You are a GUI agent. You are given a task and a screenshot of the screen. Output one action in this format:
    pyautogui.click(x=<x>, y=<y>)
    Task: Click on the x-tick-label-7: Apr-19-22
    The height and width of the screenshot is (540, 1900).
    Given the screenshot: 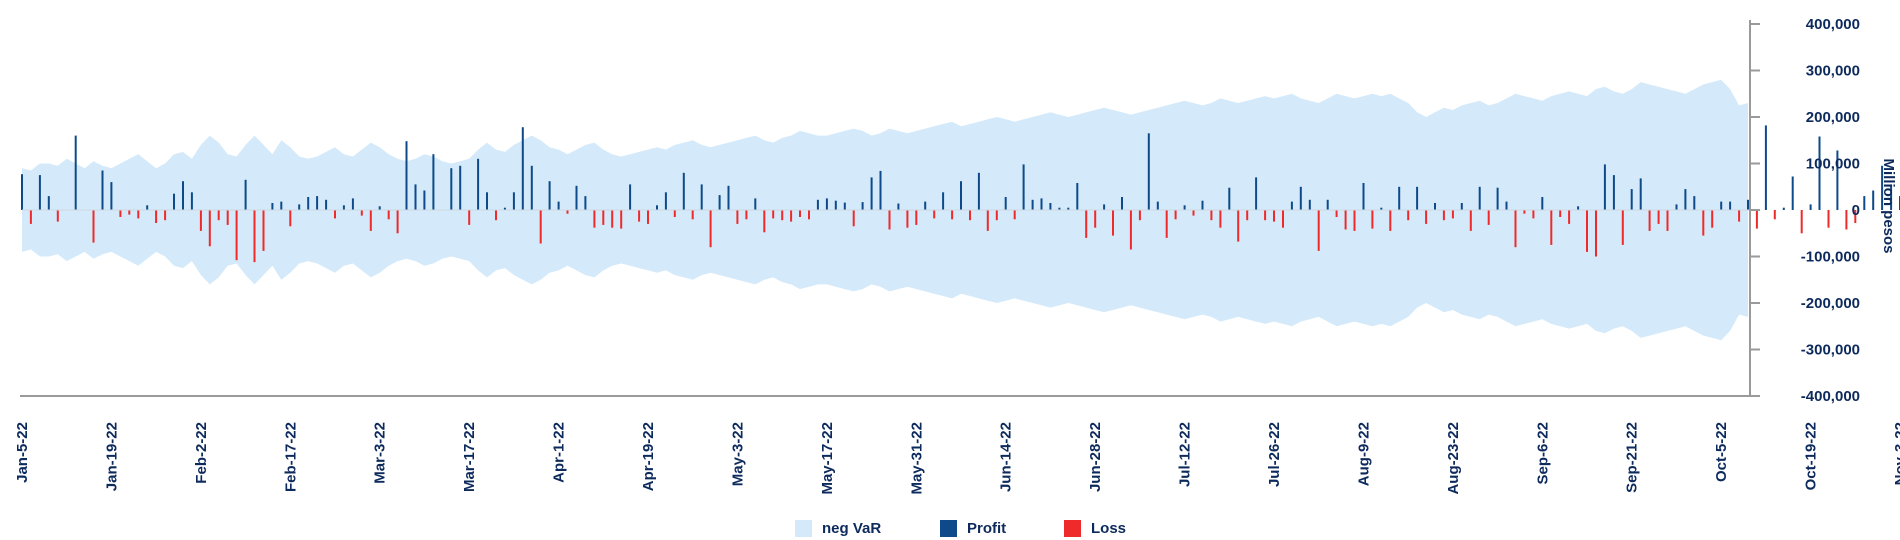 What is the action you would take?
    pyautogui.click(x=648, y=456)
    